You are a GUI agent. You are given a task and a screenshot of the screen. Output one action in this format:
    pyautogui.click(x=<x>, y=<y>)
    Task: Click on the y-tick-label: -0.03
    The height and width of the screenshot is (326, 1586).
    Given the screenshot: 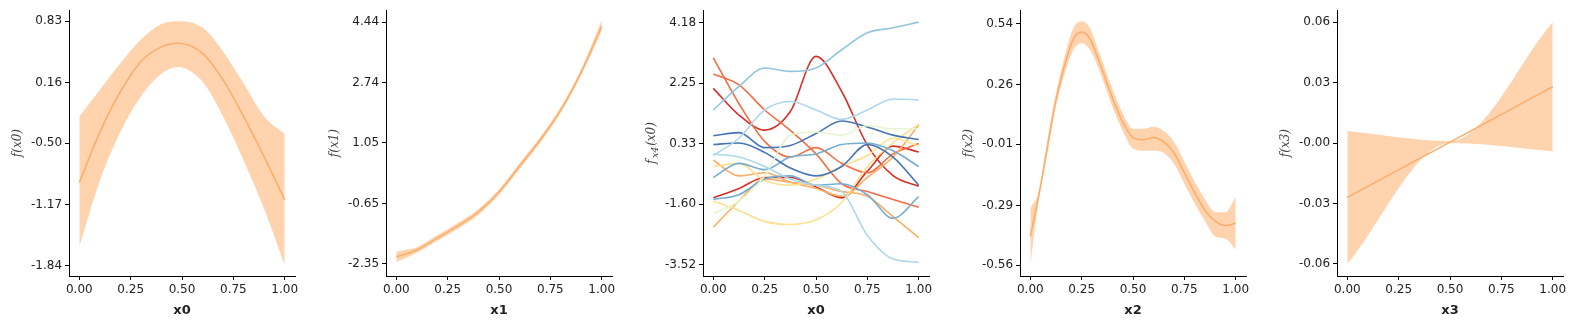 What is the action you would take?
    pyautogui.click(x=1314, y=202)
    